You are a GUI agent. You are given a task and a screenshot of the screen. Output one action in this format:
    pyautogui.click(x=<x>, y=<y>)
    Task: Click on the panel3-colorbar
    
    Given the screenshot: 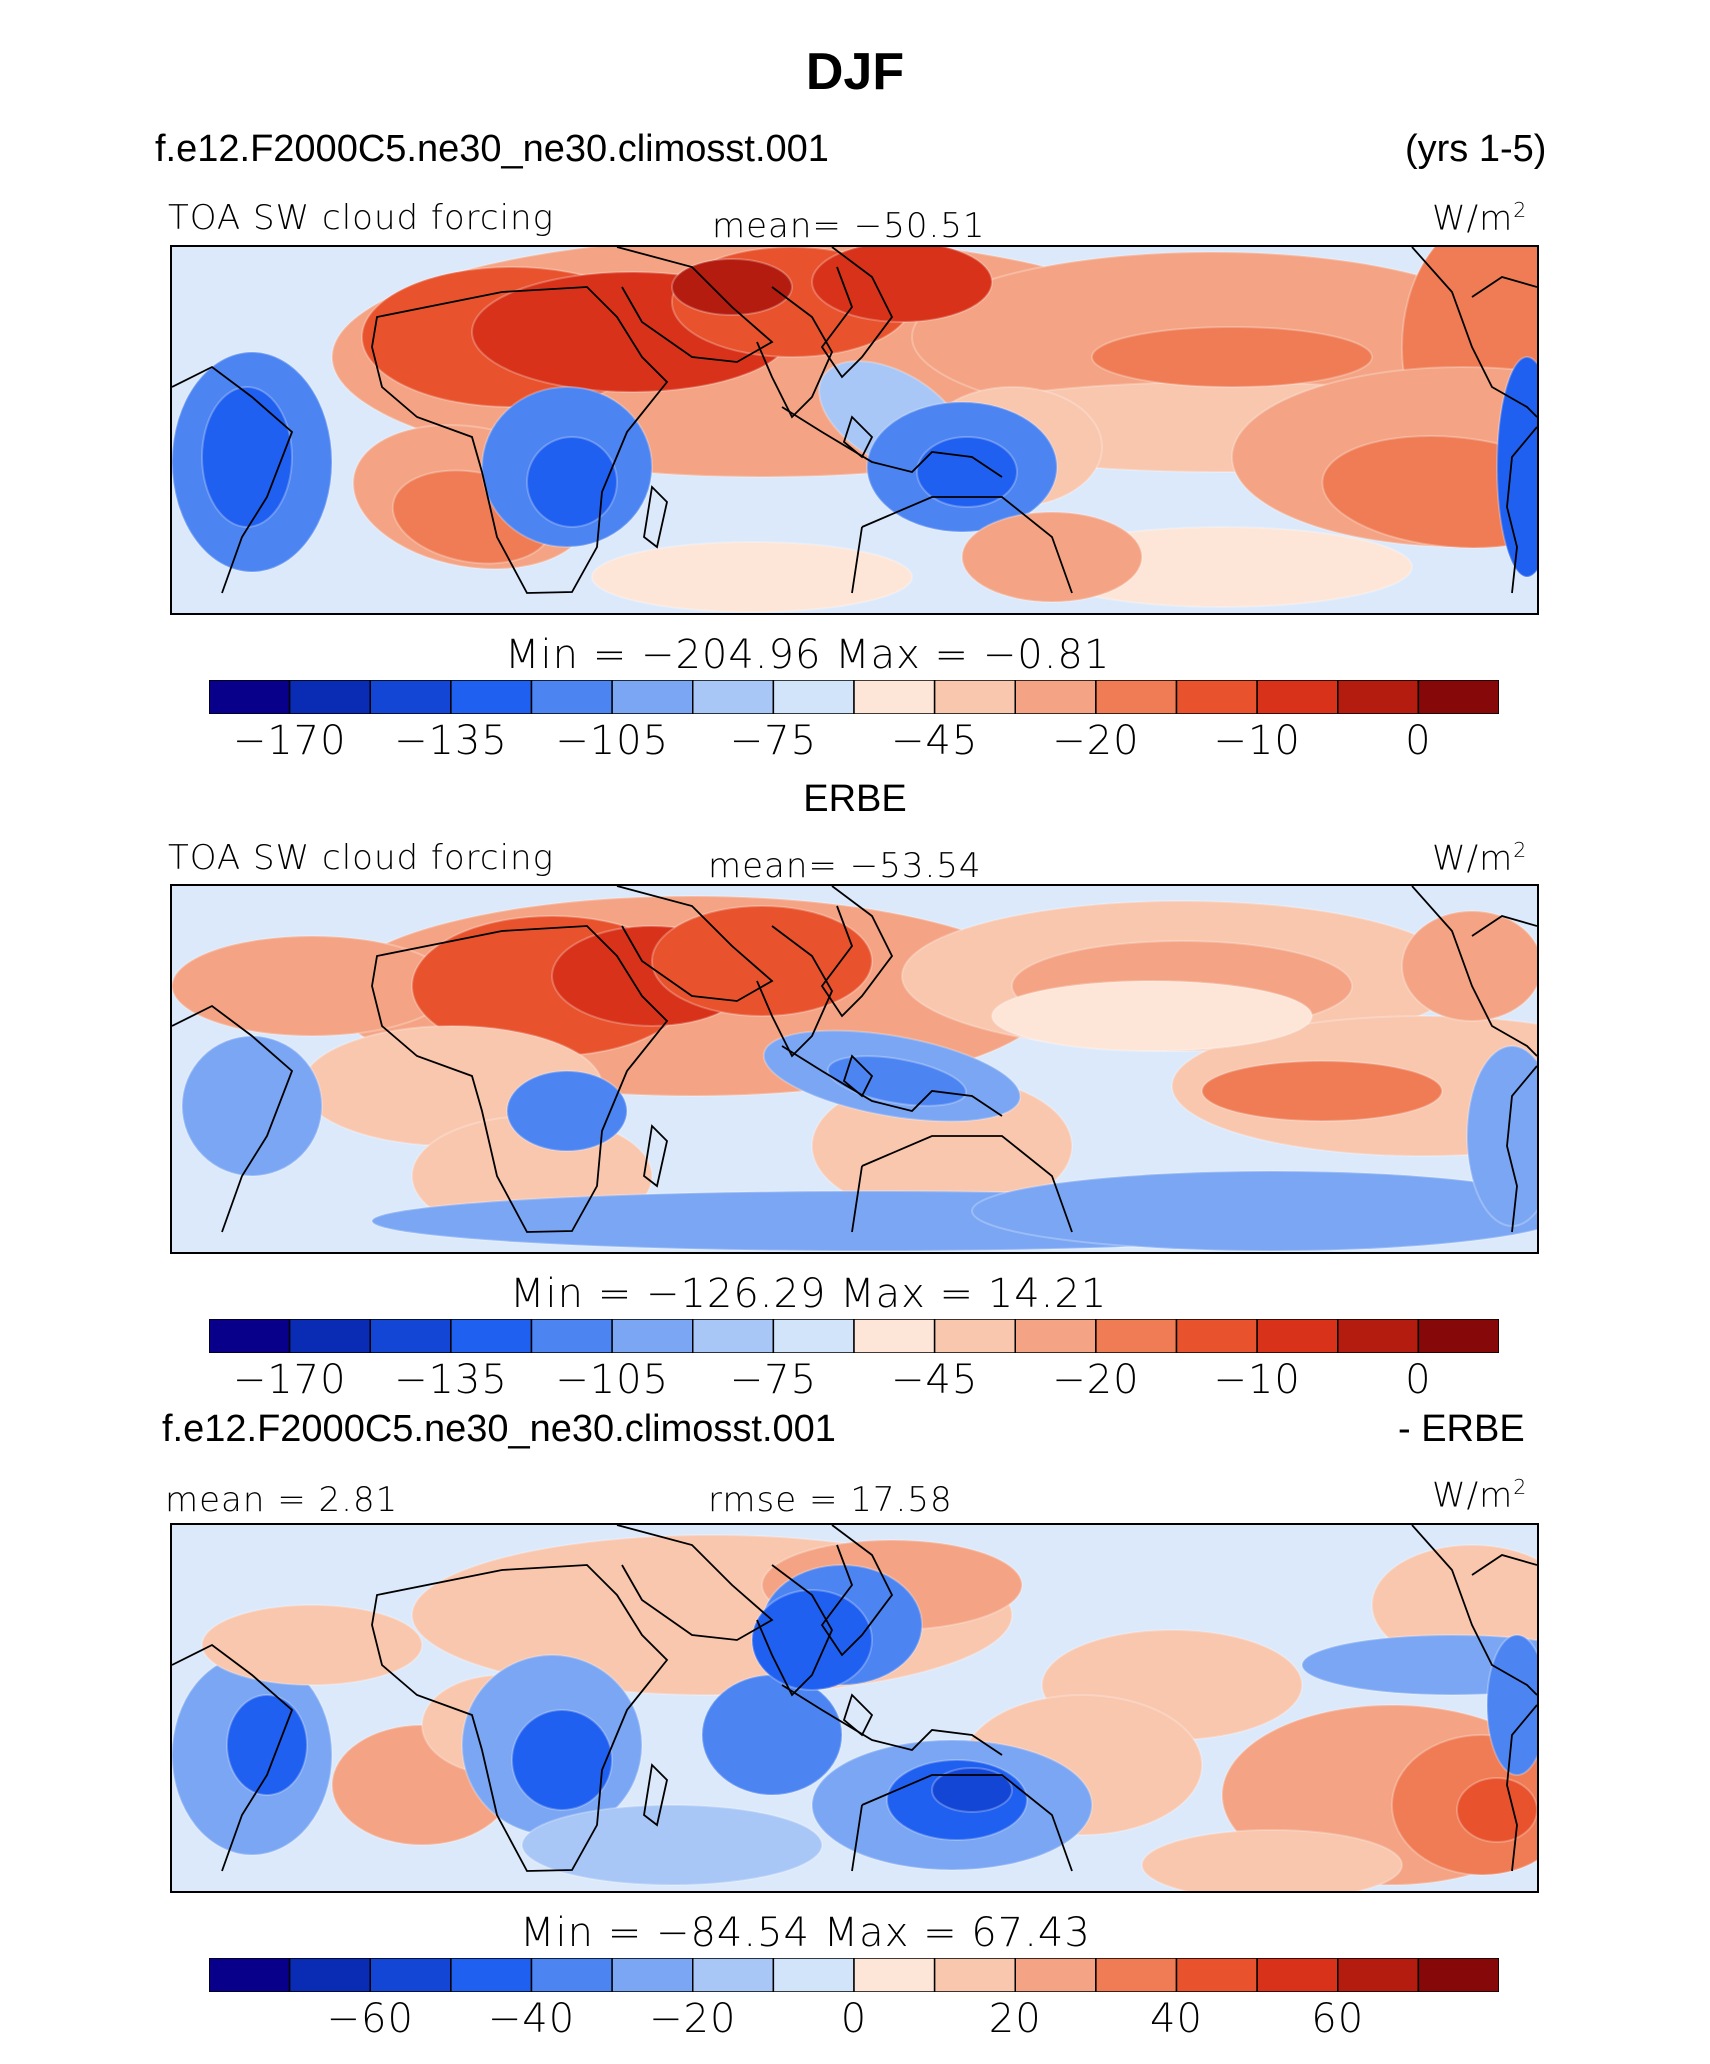 What is the action you would take?
    pyautogui.click(x=854, y=1975)
    